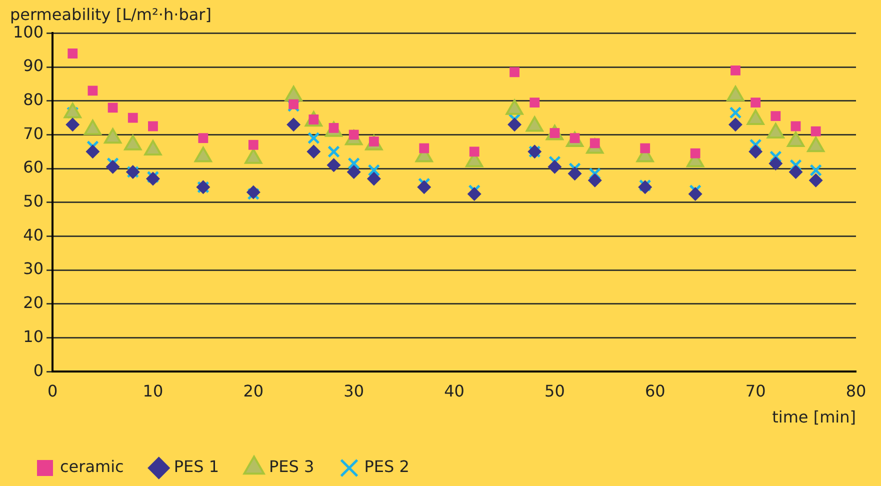 Image resolution: width=881 pixels, height=486 pixels. I want to click on y-tick-label: 20, so click(33, 302).